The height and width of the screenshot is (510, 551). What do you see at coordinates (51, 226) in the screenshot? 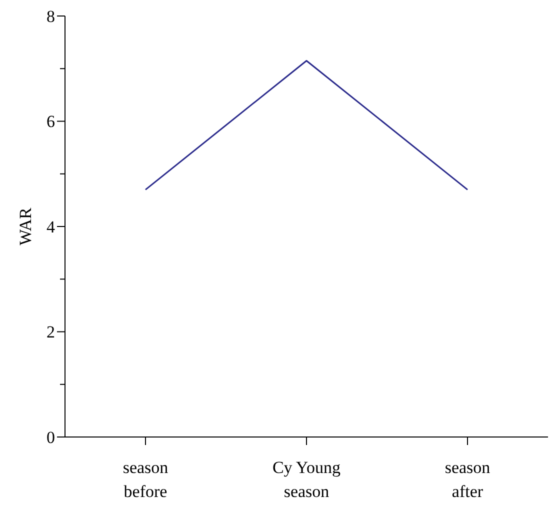
I see `y-tick-label: 4` at bounding box center [51, 226].